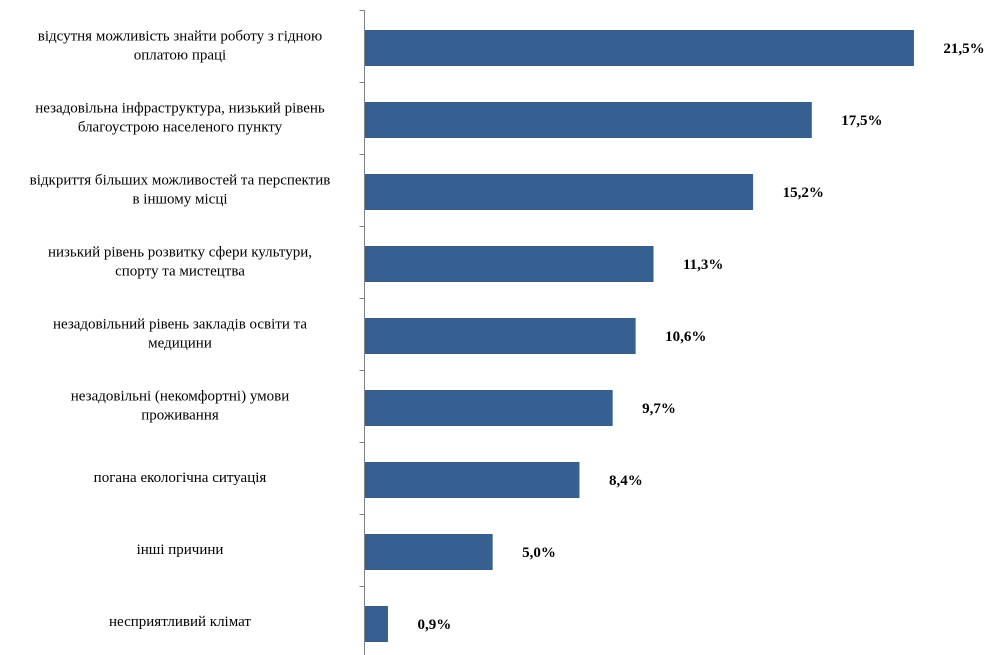  What do you see at coordinates (434, 625) in the screenshot?
I see `data-label: 0,9%` at bounding box center [434, 625].